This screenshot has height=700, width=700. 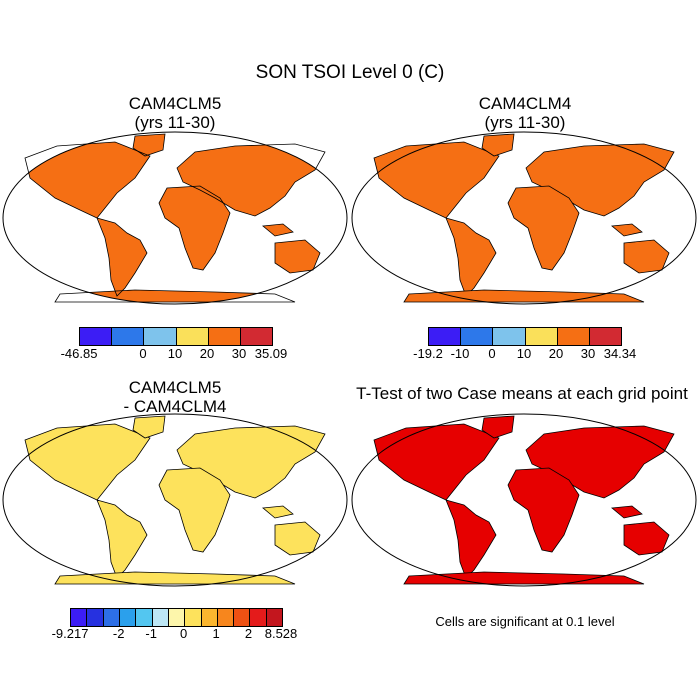 I want to click on colorbar-label: -19.2, so click(x=428, y=353).